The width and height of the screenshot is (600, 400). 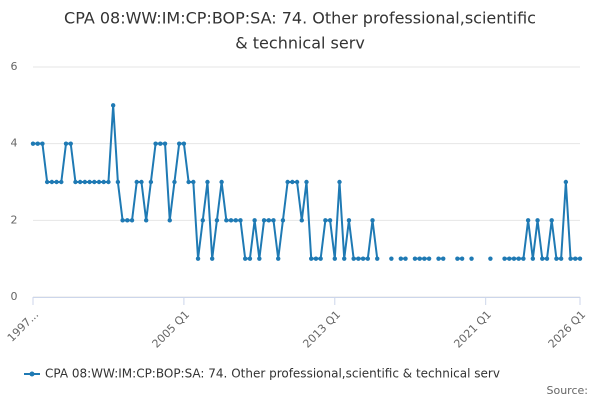 What do you see at coordinates (300, 43) in the screenshot?
I see `chart-title: & technical serv` at bounding box center [300, 43].